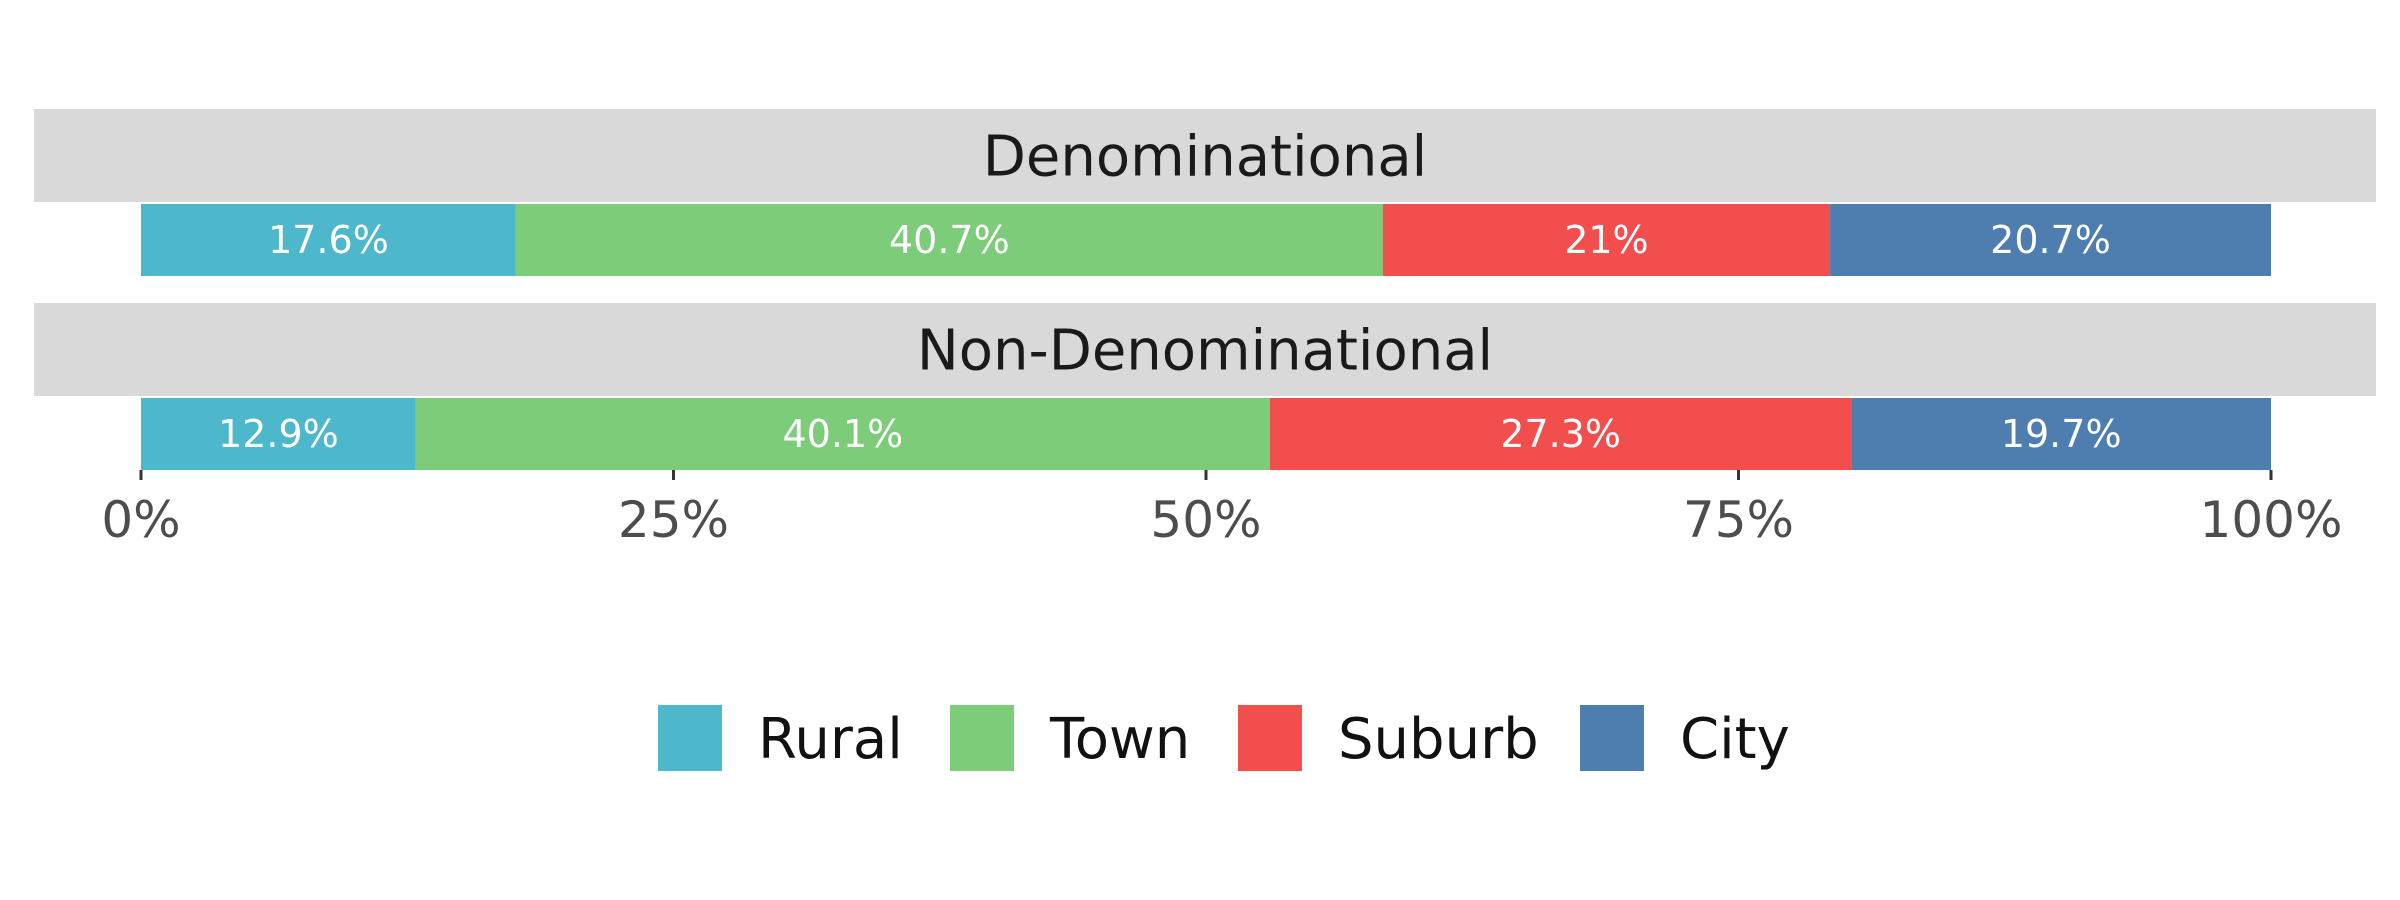  What do you see at coordinates (140, 520) in the screenshot?
I see `x-tick-label-0: 0%` at bounding box center [140, 520].